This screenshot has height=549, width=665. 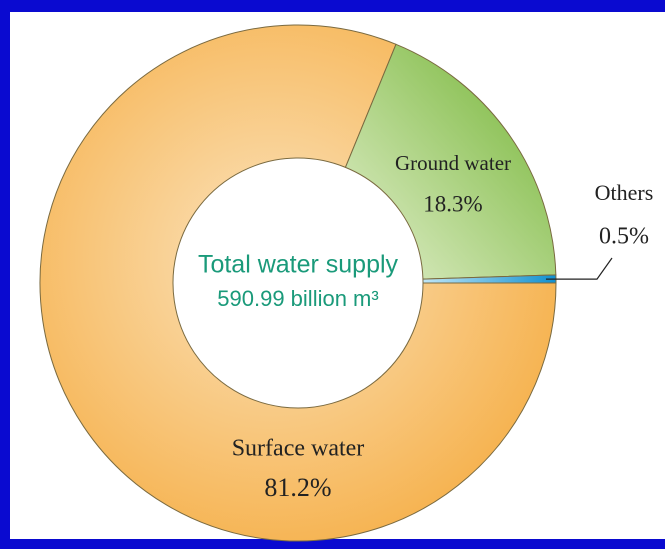 What do you see at coordinates (297, 298) in the screenshot?
I see `center-label: 590.99 billion m³` at bounding box center [297, 298].